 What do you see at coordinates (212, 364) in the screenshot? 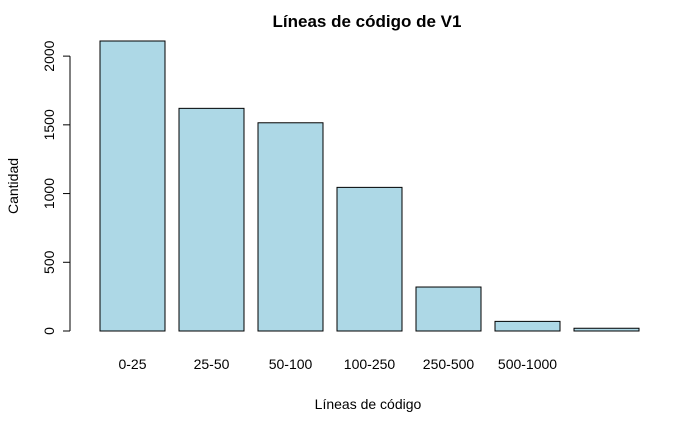
I see `x-tick-label-1: 25-50` at bounding box center [212, 364].